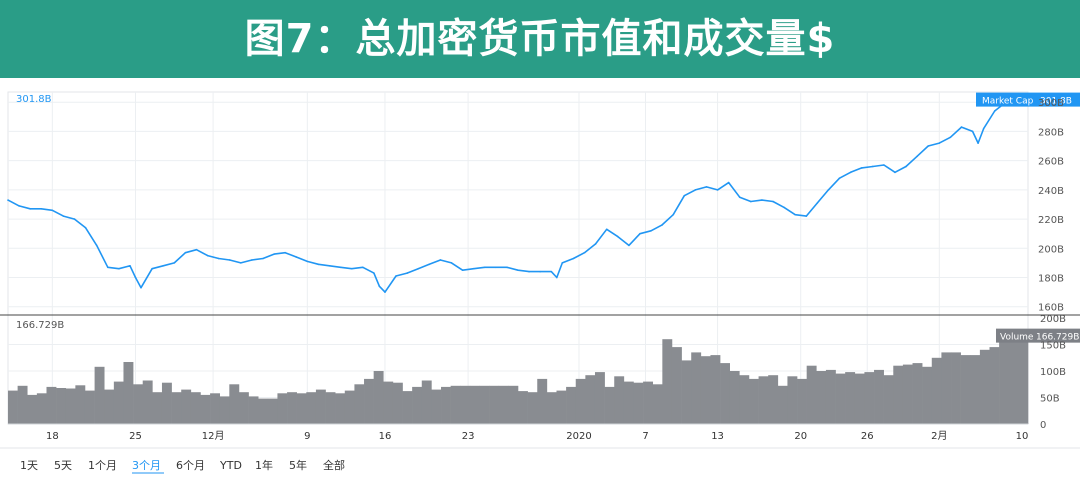 Image resolution: width=1080 pixels, height=478 pixels. Describe the element at coordinates (29, 465) in the screenshot. I see `range-button-0: 1天` at that location.